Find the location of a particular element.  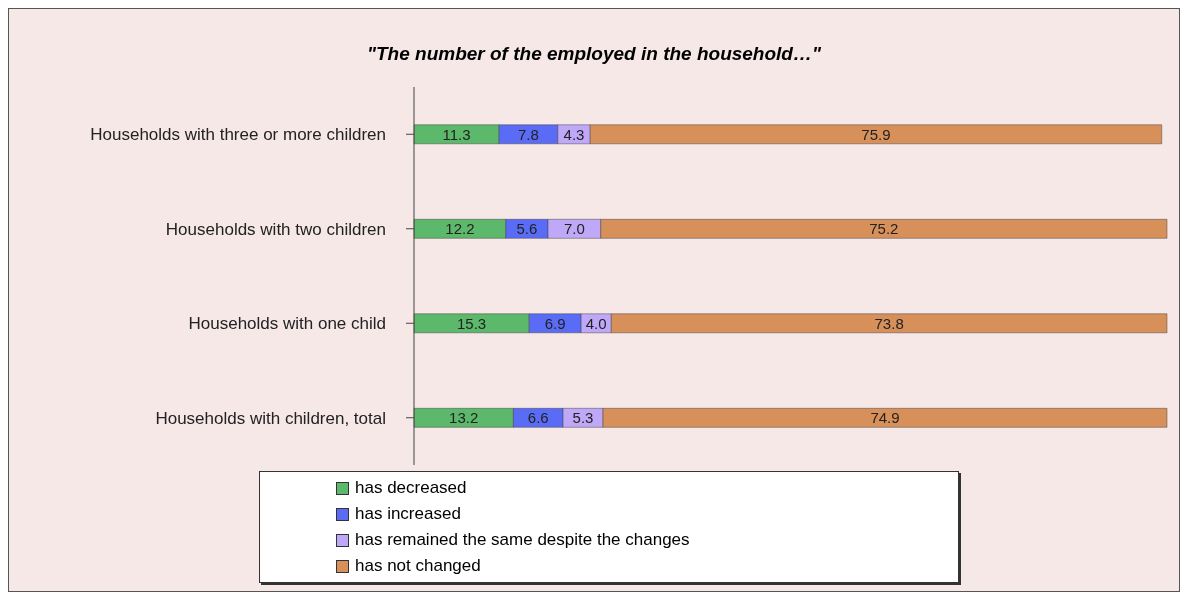

chart-title: "The number of the employed in the household…" is located at coordinates (594, 54).